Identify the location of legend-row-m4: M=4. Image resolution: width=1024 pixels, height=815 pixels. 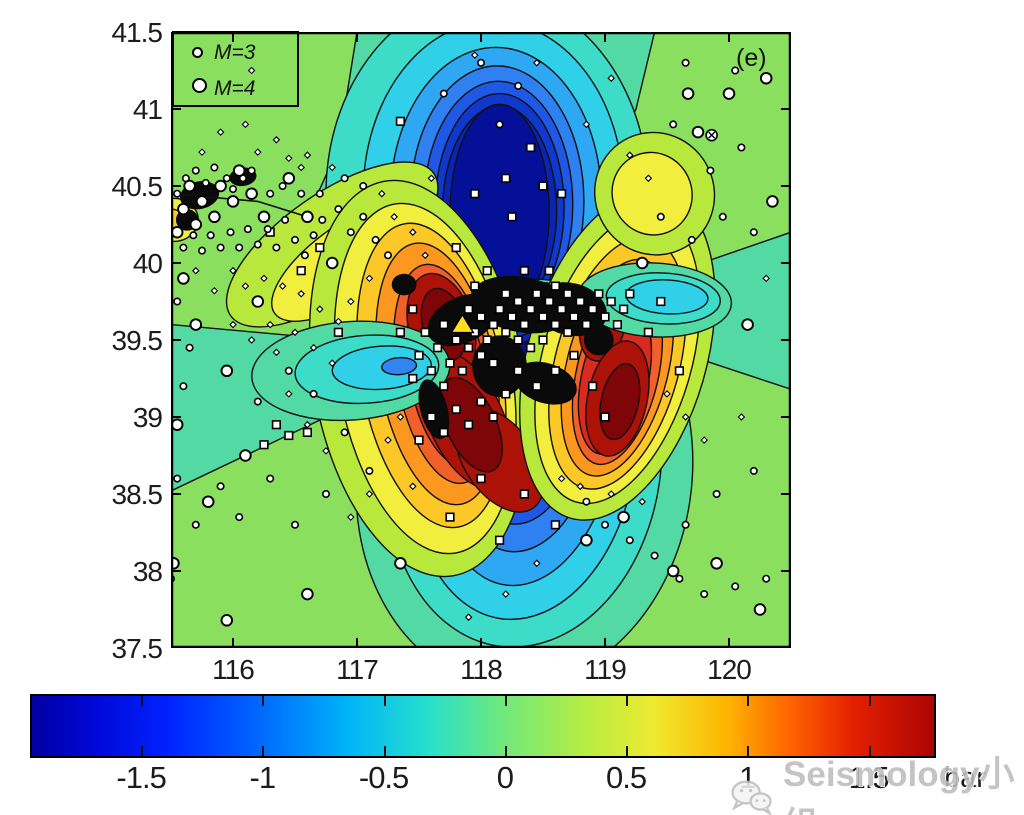
(235, 87).